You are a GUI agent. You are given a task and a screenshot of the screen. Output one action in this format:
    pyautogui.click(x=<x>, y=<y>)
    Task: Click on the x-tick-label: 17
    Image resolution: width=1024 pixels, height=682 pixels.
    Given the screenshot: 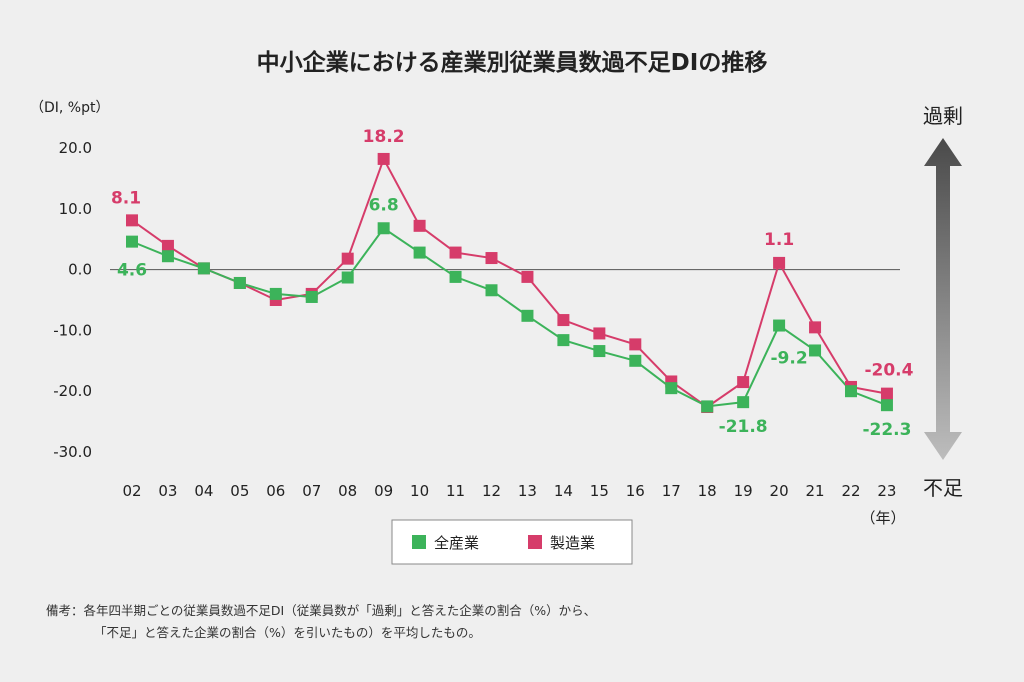 What is the action you would take?
    pyautogui.click(x=671, y=491)
    